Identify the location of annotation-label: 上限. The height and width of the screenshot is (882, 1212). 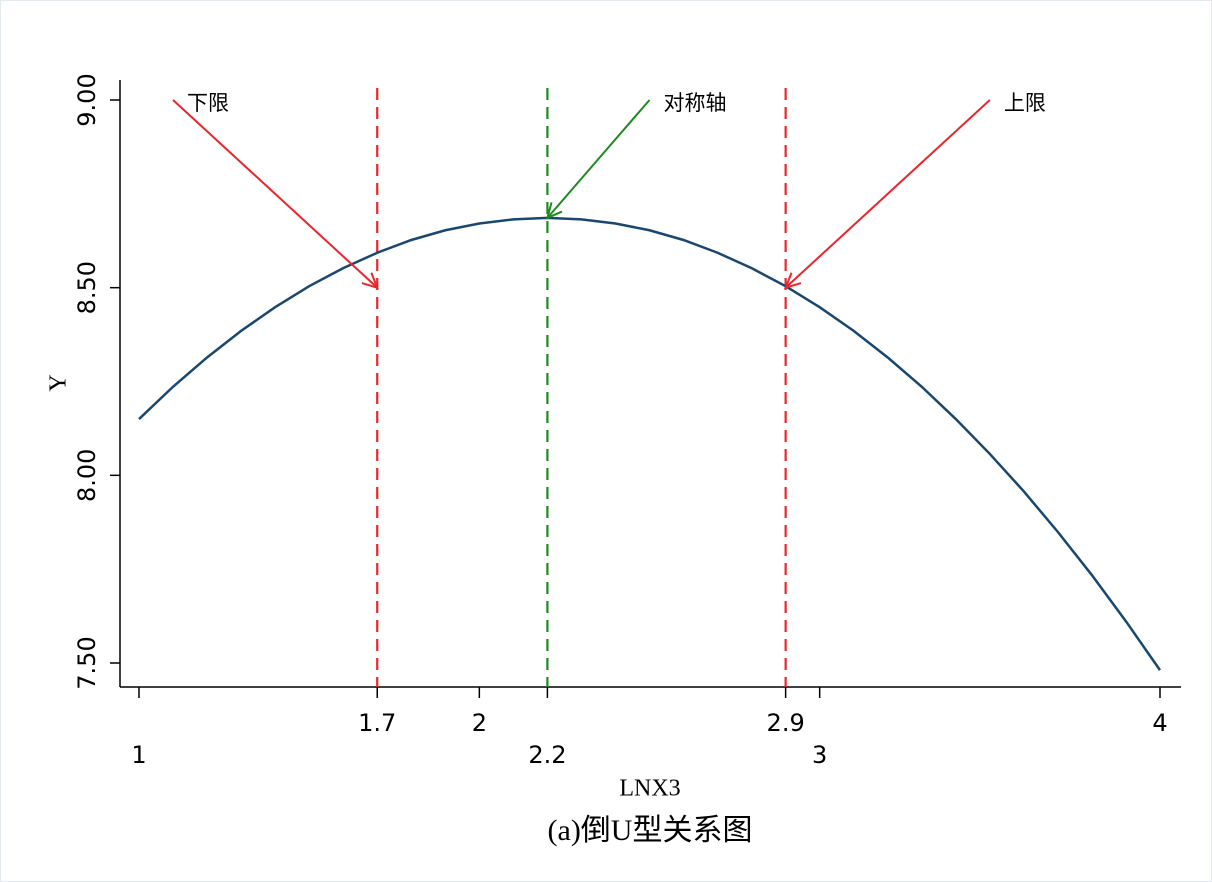
(1025, 103).